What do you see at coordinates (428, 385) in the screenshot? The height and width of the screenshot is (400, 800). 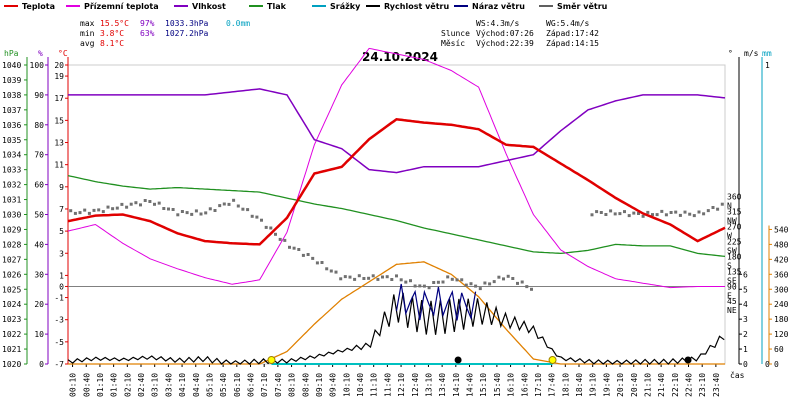 I see `x-tick-label: 13:10` at bounding box center [428, 385].